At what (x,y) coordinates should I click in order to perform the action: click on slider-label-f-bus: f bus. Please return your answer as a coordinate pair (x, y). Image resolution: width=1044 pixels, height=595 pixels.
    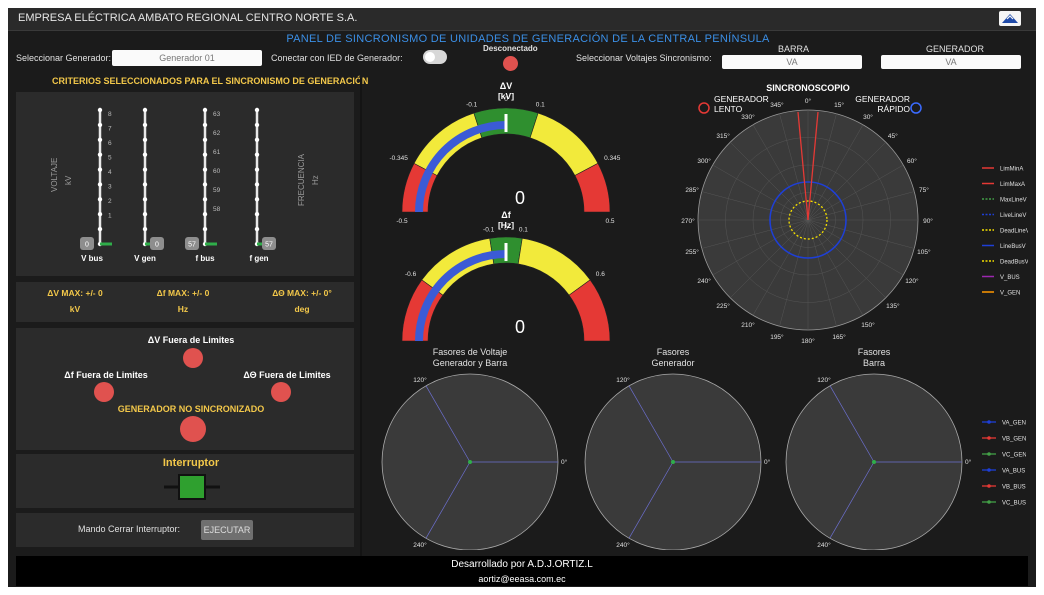
    Looking at the image, I should click on (205, 258).